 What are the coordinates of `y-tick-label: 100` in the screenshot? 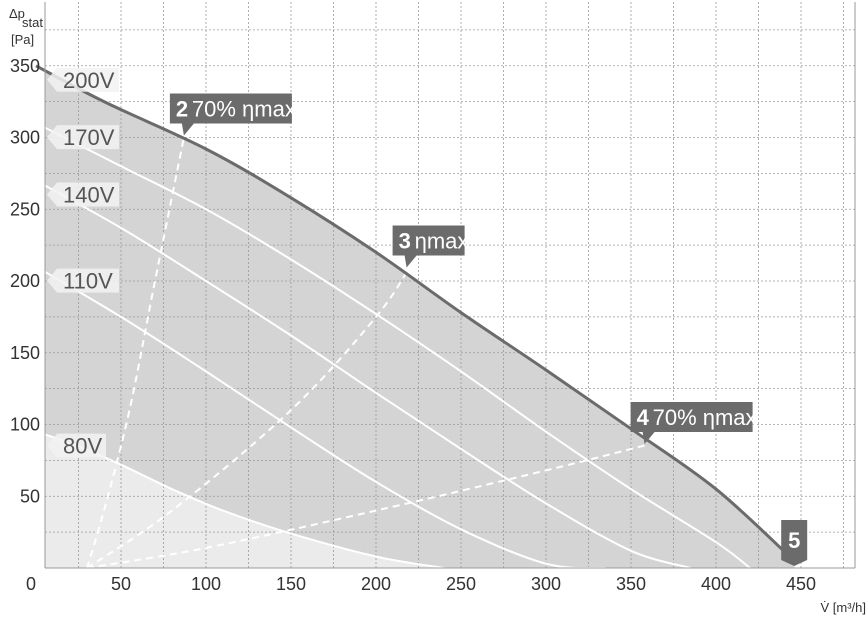 It's located at (25, 425).